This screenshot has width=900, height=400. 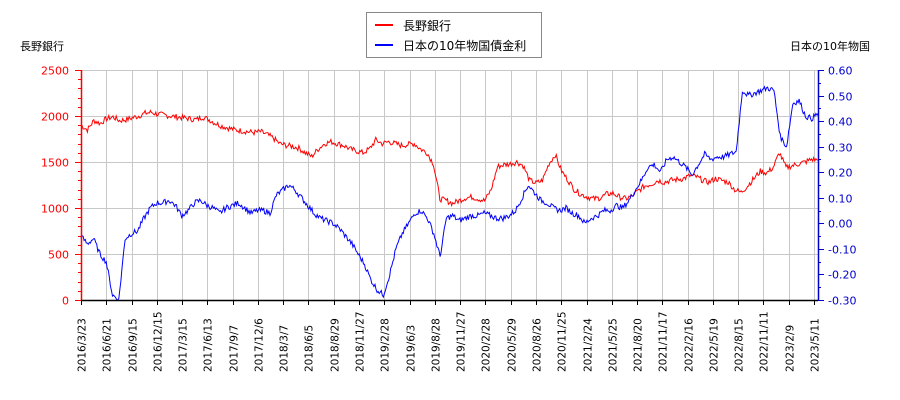 I want to click on legend-swatch-red, so click(x=384, y=25).